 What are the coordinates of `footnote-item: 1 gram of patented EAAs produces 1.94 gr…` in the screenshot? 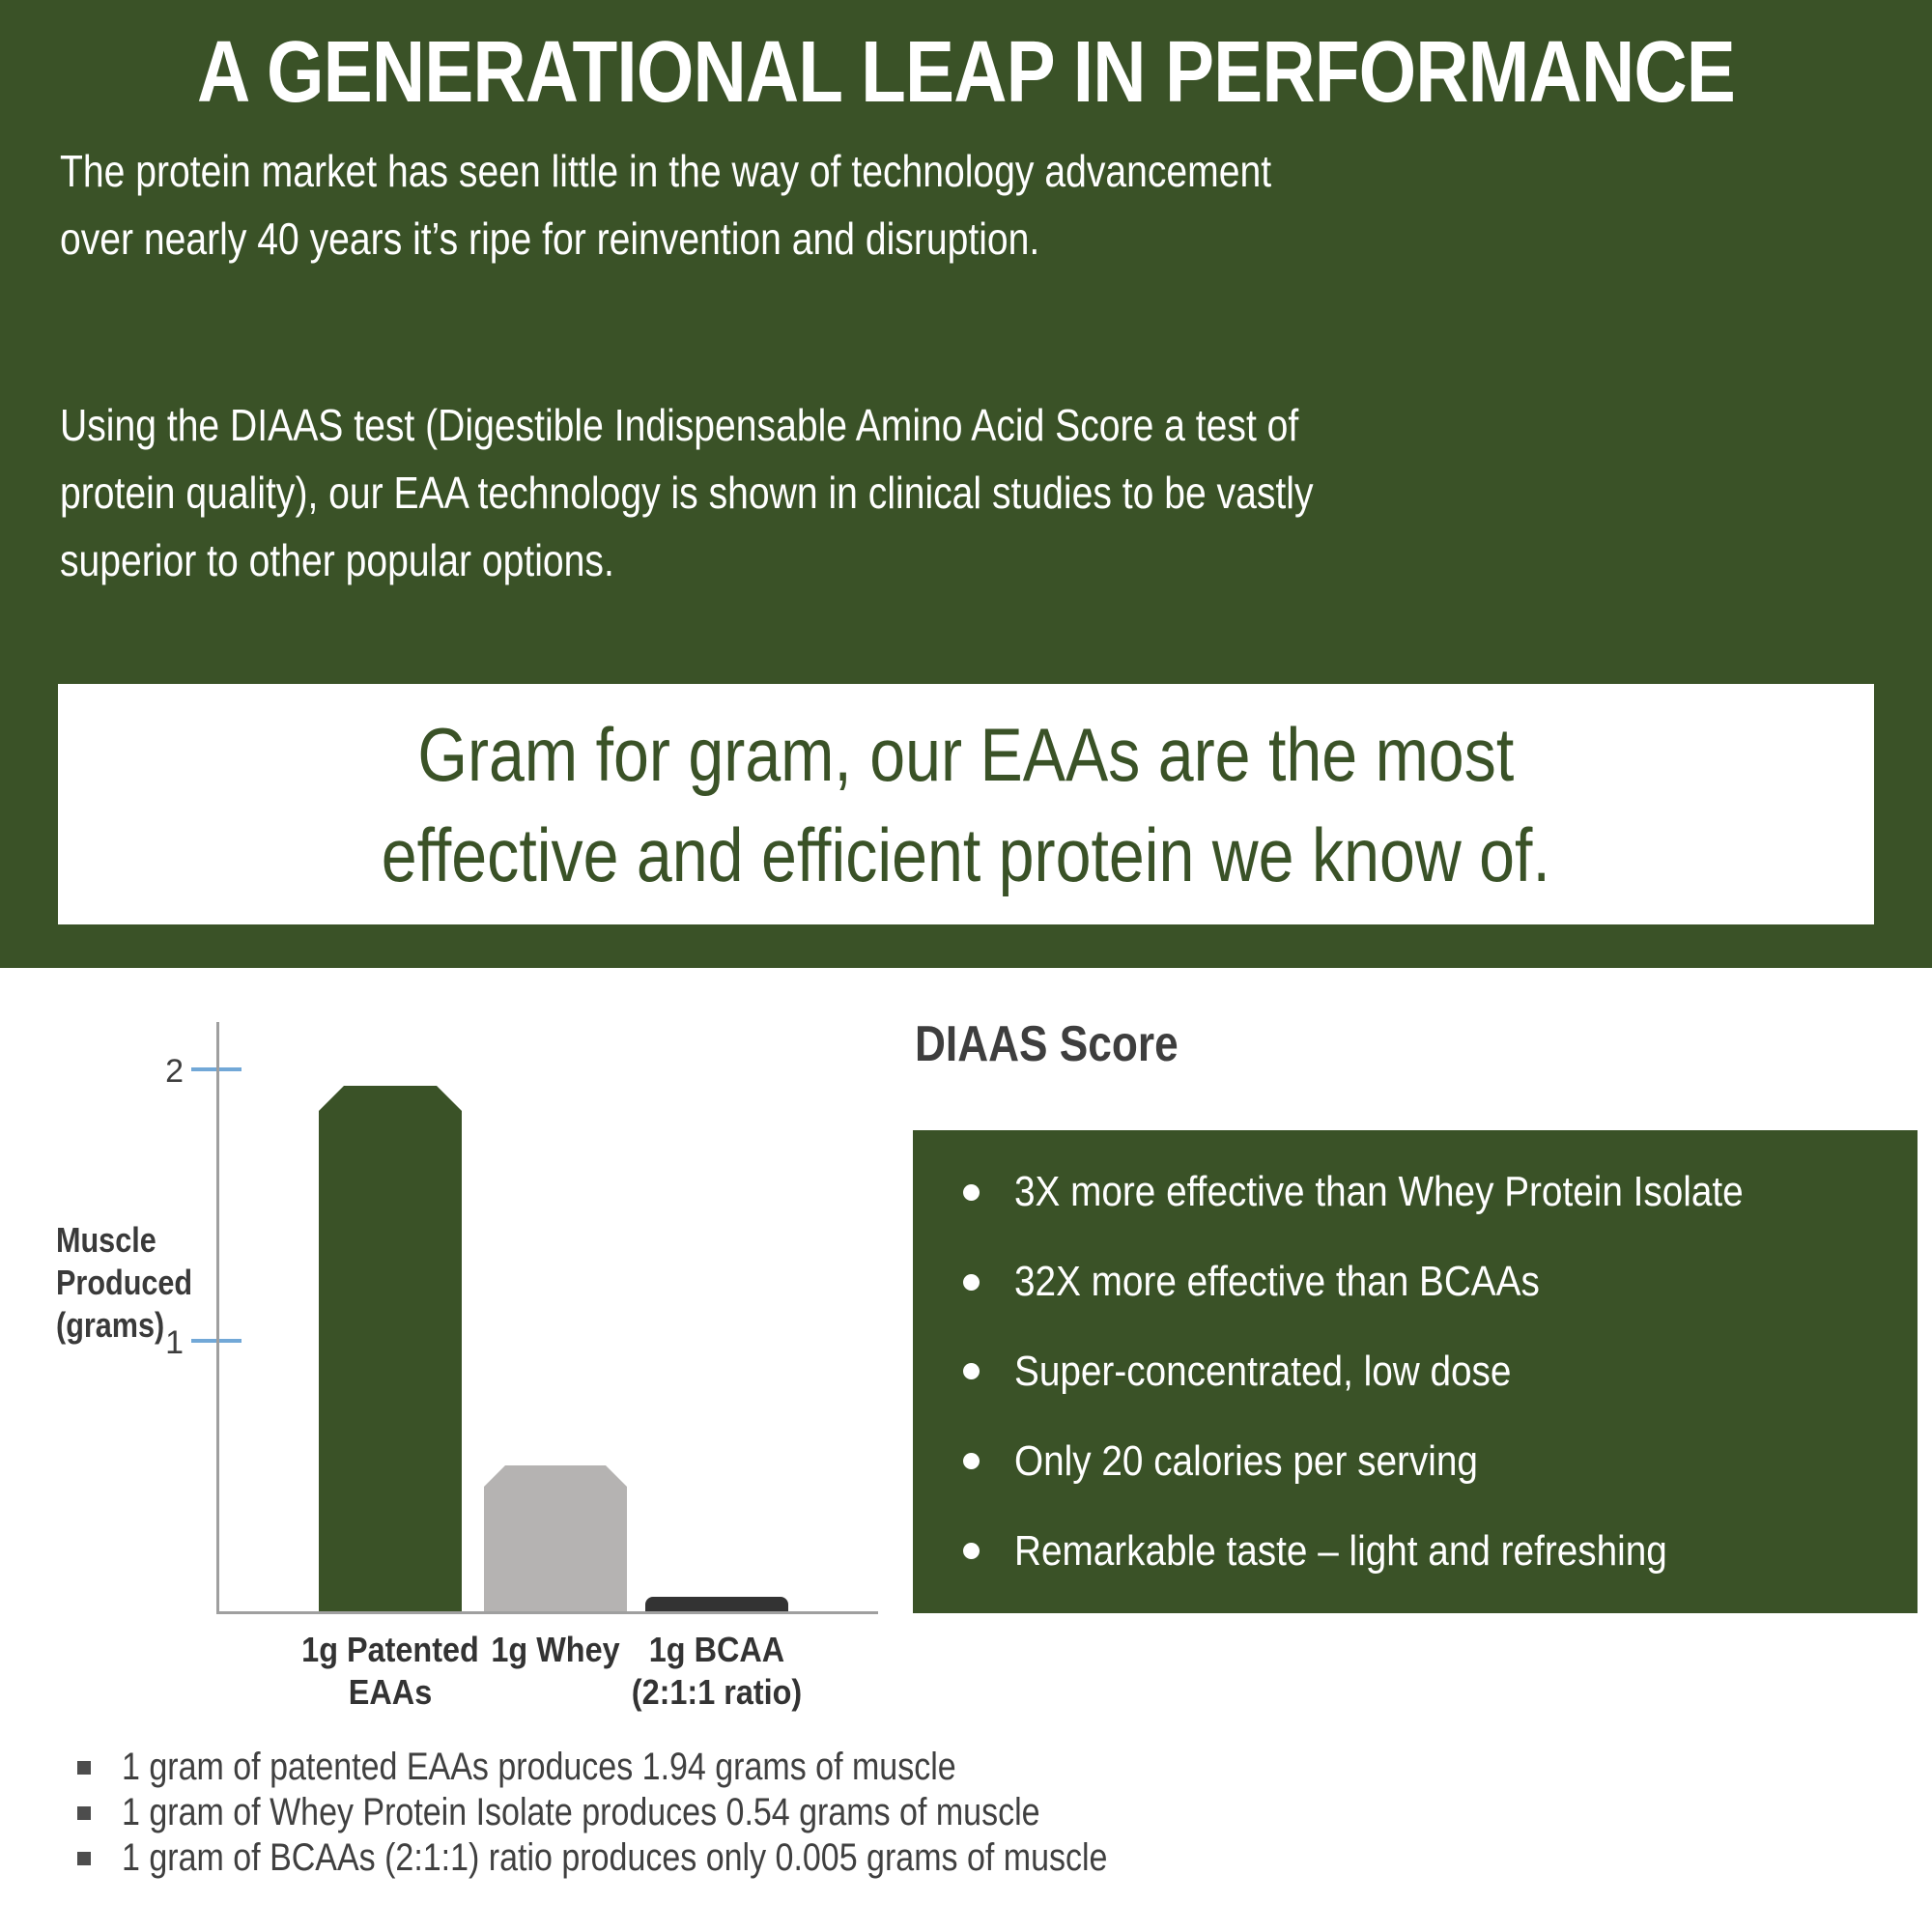 It's located at (679, 1767).